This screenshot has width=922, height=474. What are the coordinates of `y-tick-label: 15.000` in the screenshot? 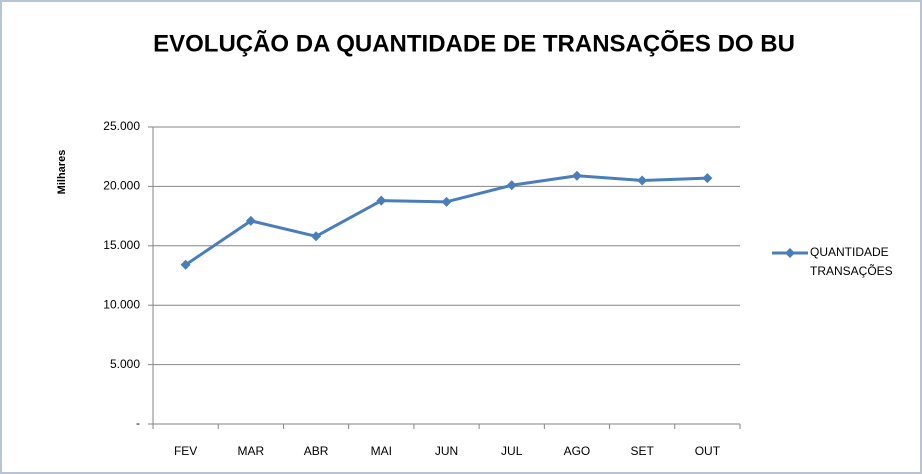 It's located at (121, 245).